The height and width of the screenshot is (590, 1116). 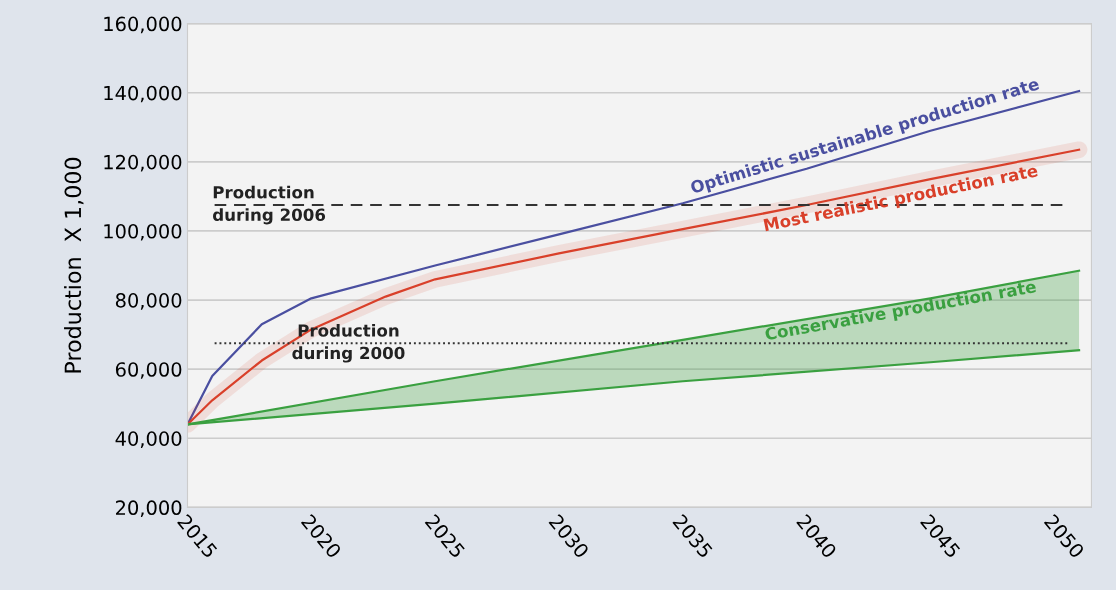 I want to click on y-tick-label: 160,000, so click(x=143, y=25).